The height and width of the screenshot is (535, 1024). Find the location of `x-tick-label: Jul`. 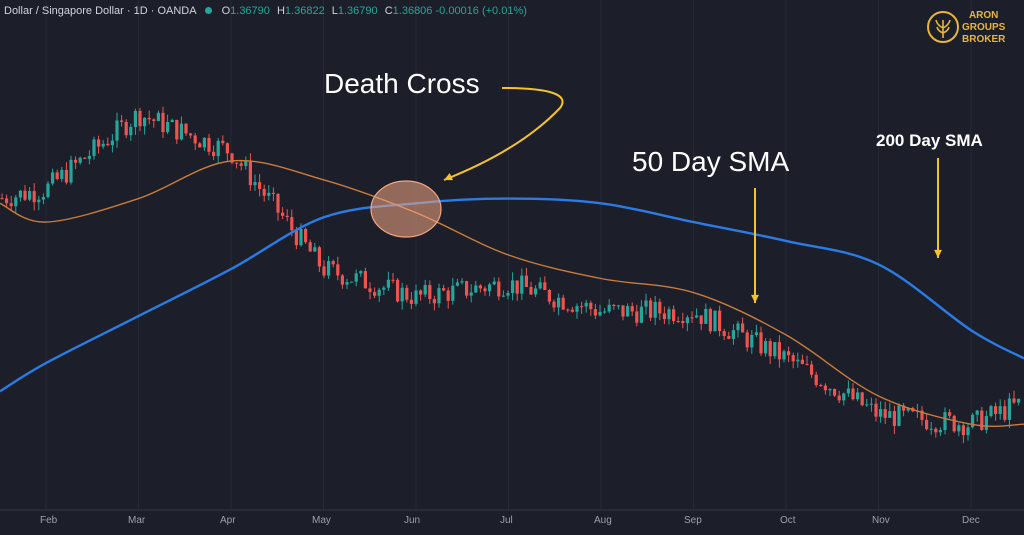

x-tick-label: Jul is located at coordinates (506, 520).